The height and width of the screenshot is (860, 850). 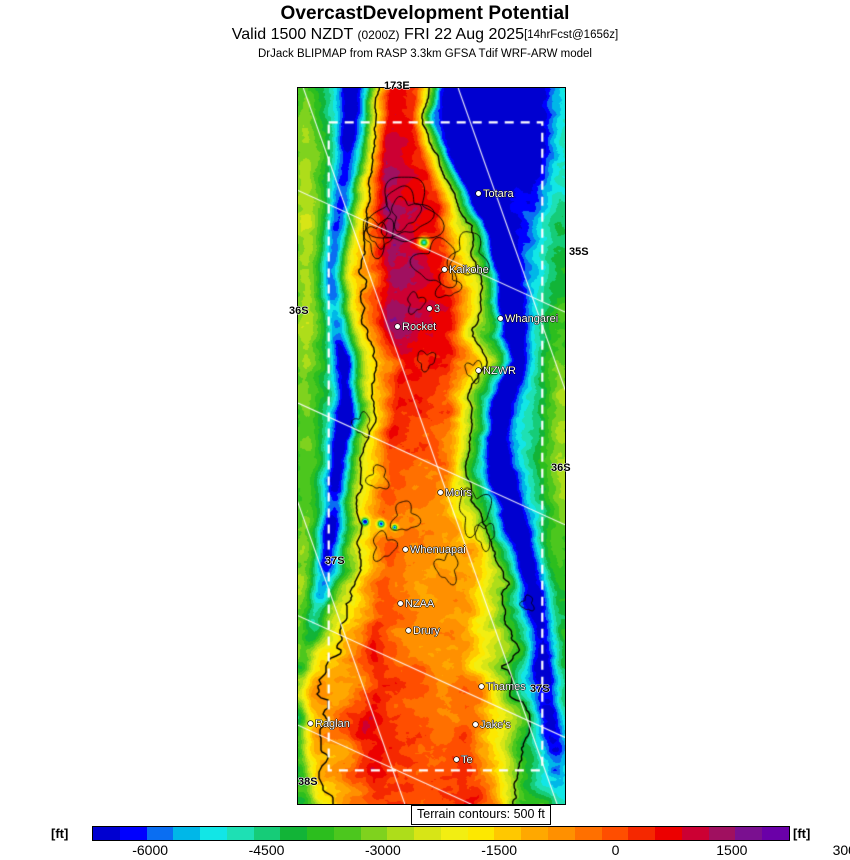 What do you see at coordinates (382, 850) in the screenshot?
I see `colorbar-tick: -3000` at bounding box center [382, 850].